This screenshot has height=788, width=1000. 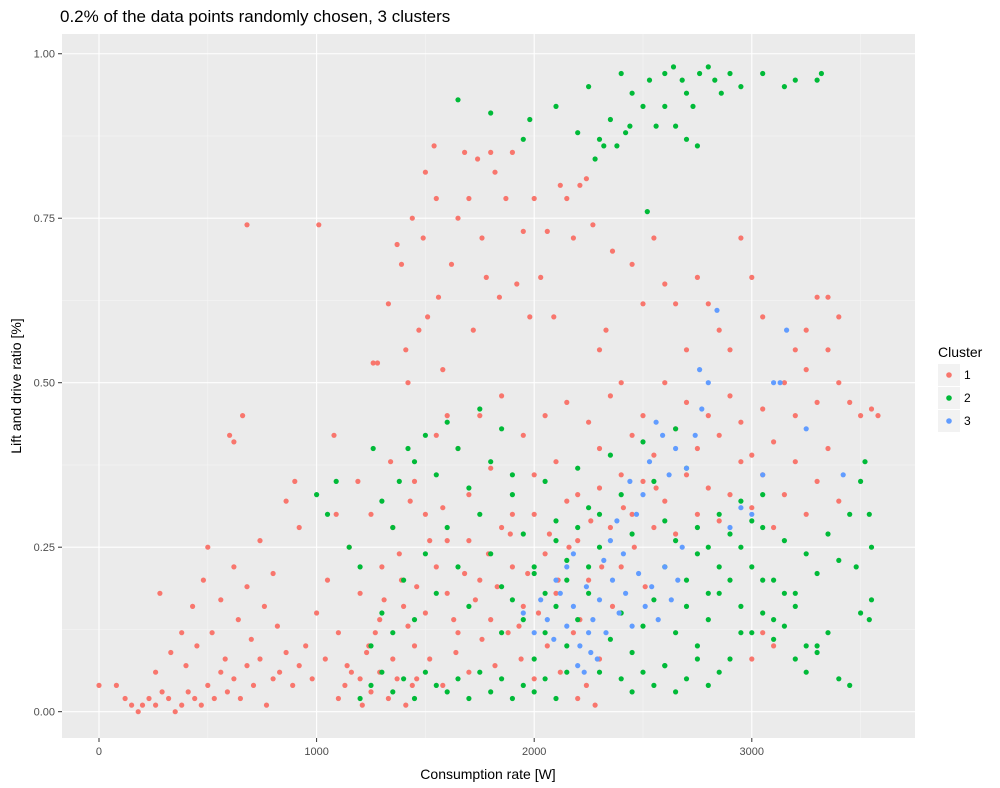 What do you see at coordinates (960, 352) in the screenshot?
I see `legend-title: Cluster` at bounding box center [960, 352].